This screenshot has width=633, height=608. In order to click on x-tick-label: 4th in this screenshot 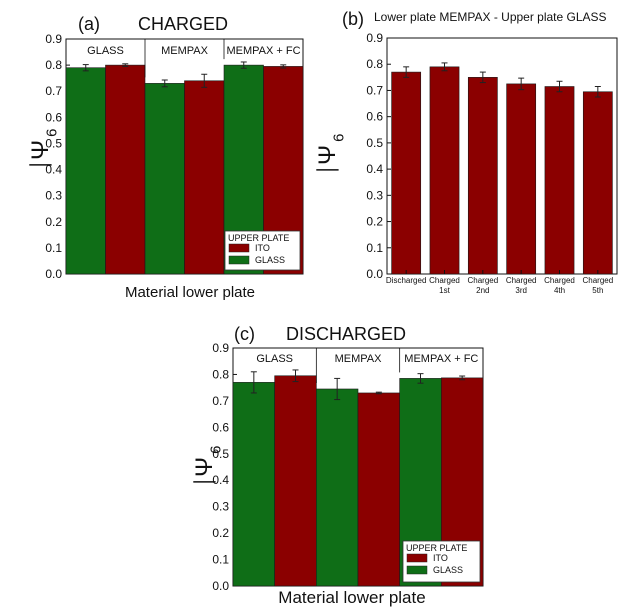, I will do `click(559, 290)`.